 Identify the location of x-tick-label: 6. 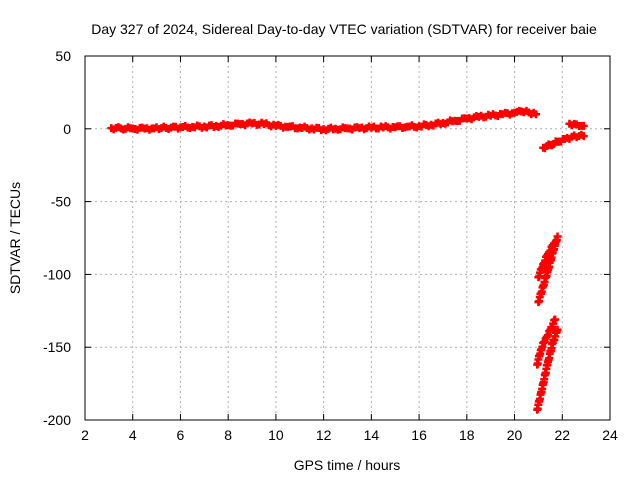
(181, 435).